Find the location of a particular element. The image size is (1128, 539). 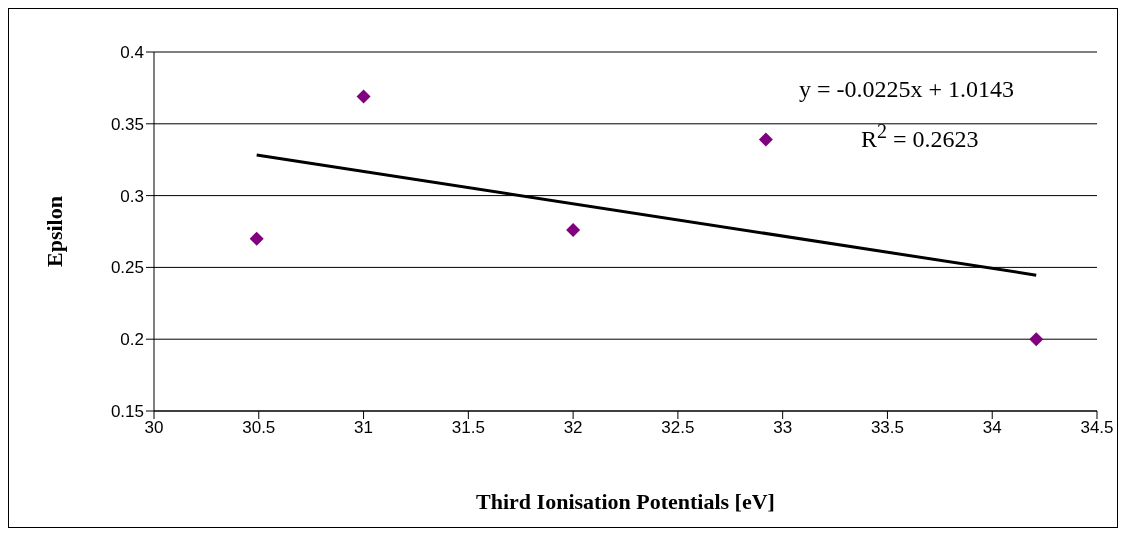

annotation: y = -0.0225x + 1.0143 is located at coordinates (907, 89).